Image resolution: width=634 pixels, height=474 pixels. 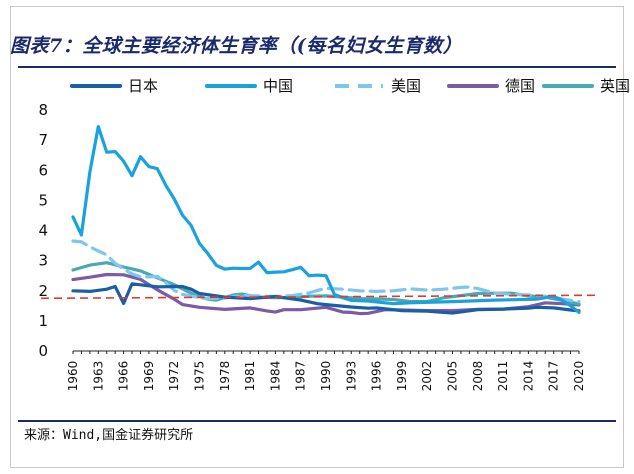 What do you see at coordinates (406, 86) in the screenshot?
I see `legend-label: 美国` at bounding box center [406, 86].